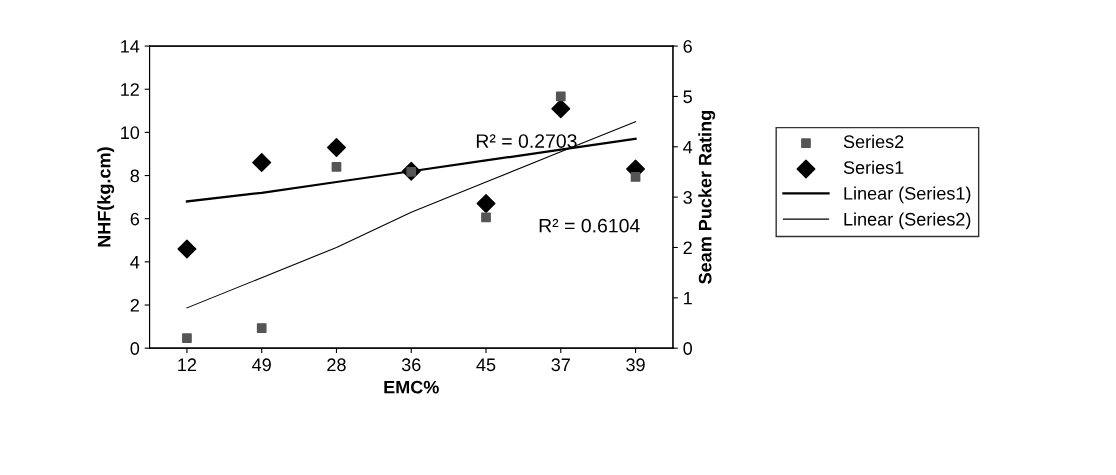 The height and width of the screenshot is (475, 1116). Describe the element at coordinates (106, 197) in the screenshot. I see `y-axis-title: NHF(kg.cm)` at that location.